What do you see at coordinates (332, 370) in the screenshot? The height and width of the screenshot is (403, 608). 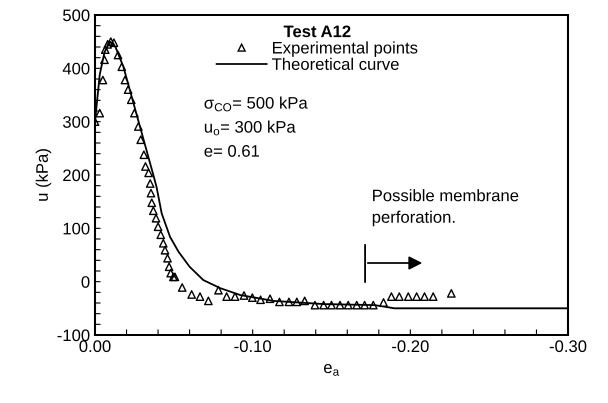 I see `x-axis-title: e$_{a}$` at bounding box center [332, 370].